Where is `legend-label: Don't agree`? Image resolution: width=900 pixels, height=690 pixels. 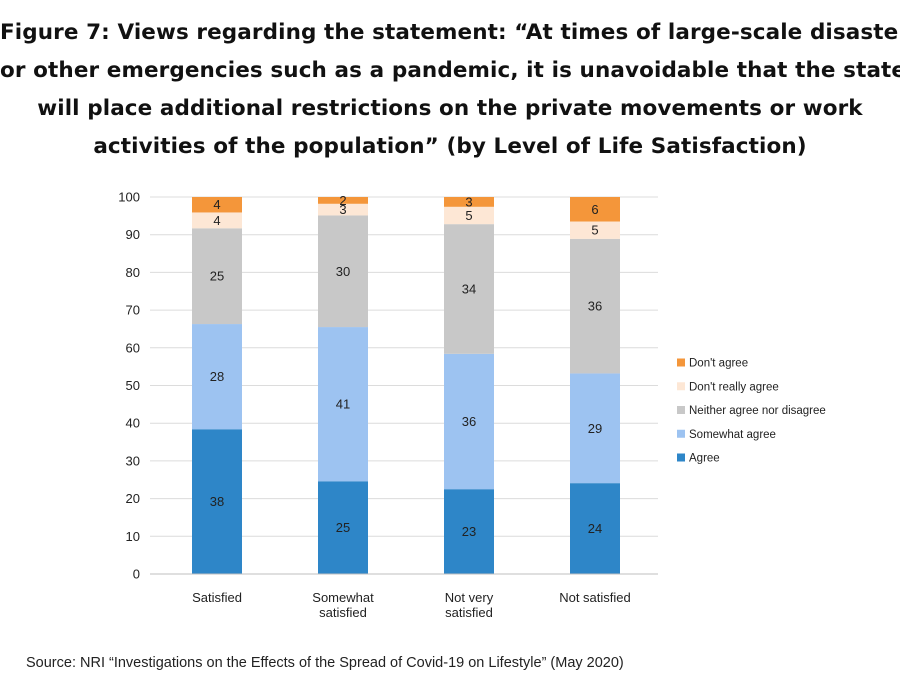 legend-label: Don't agree is located at coordinates (718, 364).